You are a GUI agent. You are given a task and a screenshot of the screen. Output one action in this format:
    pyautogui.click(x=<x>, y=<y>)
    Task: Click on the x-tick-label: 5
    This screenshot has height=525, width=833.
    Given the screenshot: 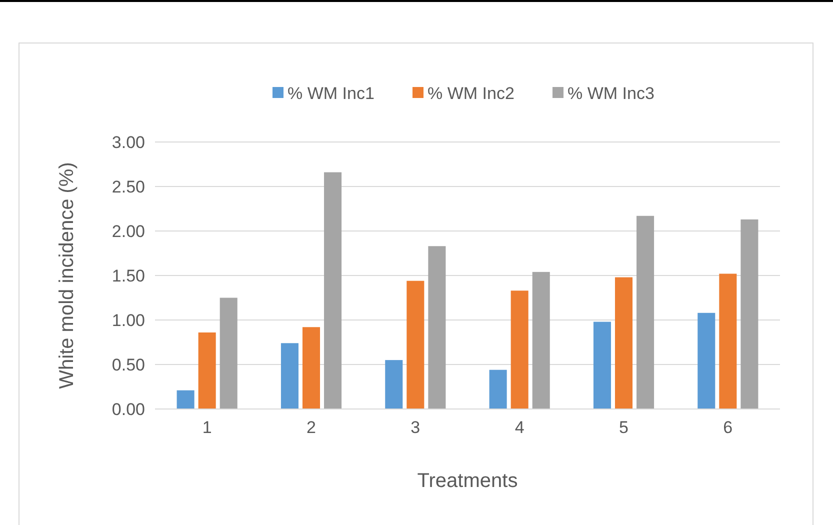 What is the action you would take?
    pyautogui.click(x=623, y=427)
    